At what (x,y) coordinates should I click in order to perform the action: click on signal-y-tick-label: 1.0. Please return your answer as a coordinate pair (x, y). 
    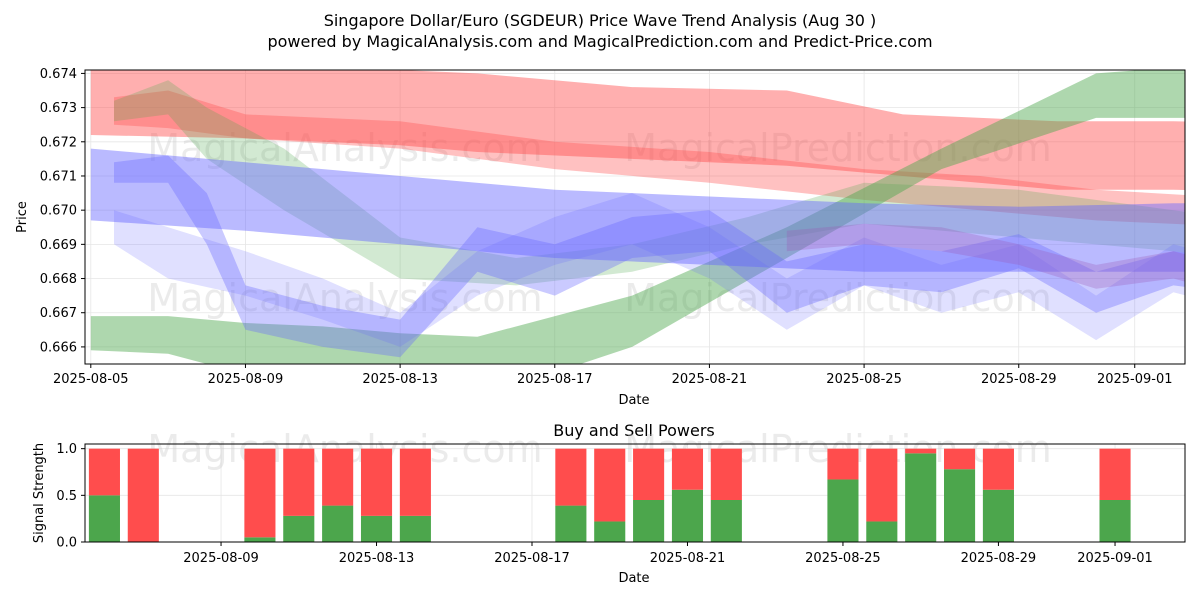
    Looking at the image, I should click on (66, 449).